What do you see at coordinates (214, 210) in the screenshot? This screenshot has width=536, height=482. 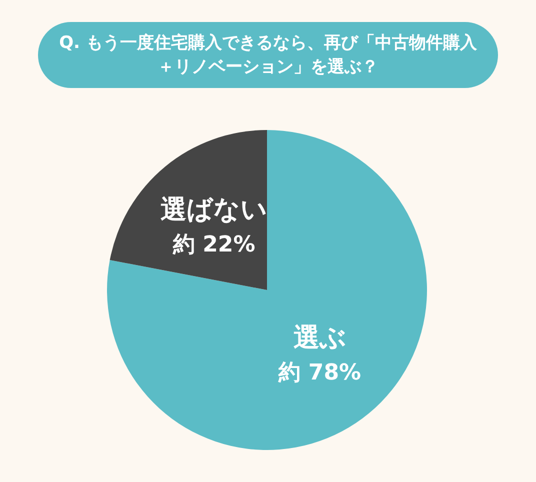 I see `slice-label: 選ばない` at bounding box center [214, 210].